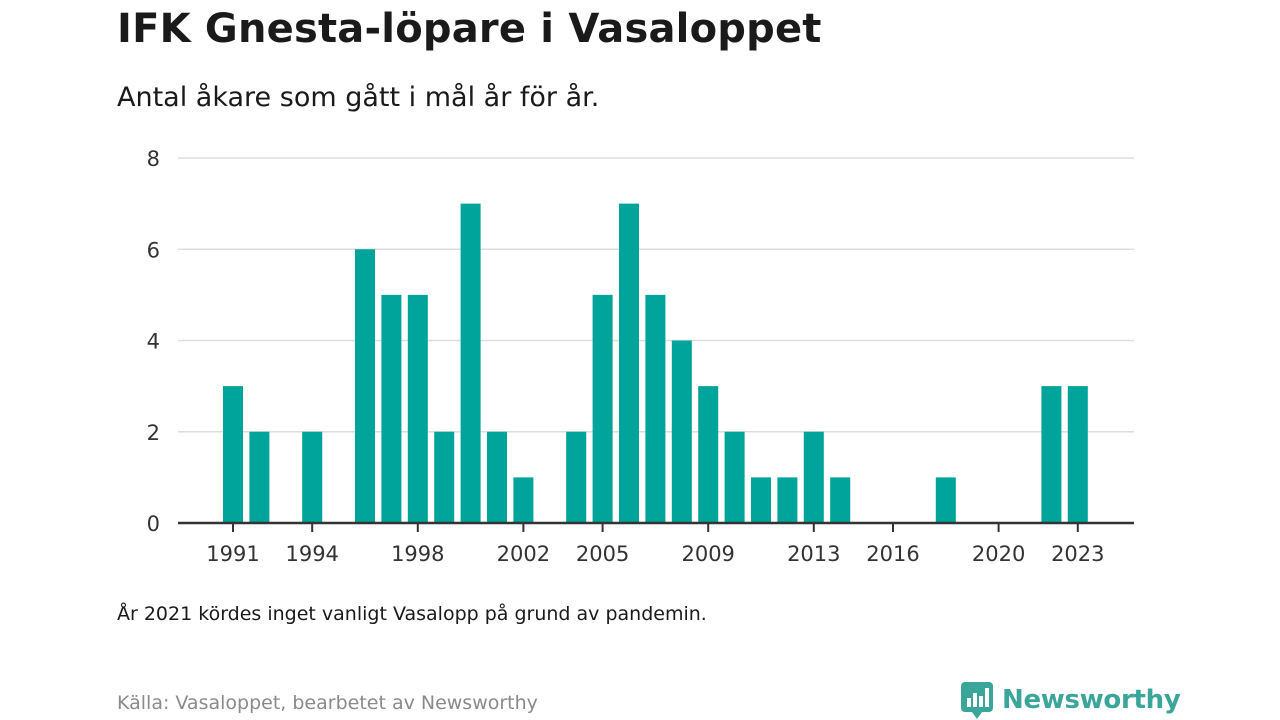  What do you see at coordinates (602, 554) in the screenshot?
I see `x-tick-label-2005: 2005` at bounding box center [602, 554].